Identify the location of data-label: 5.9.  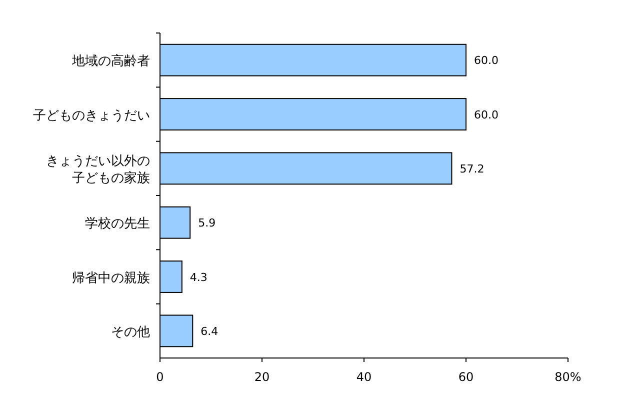
(207, 223).